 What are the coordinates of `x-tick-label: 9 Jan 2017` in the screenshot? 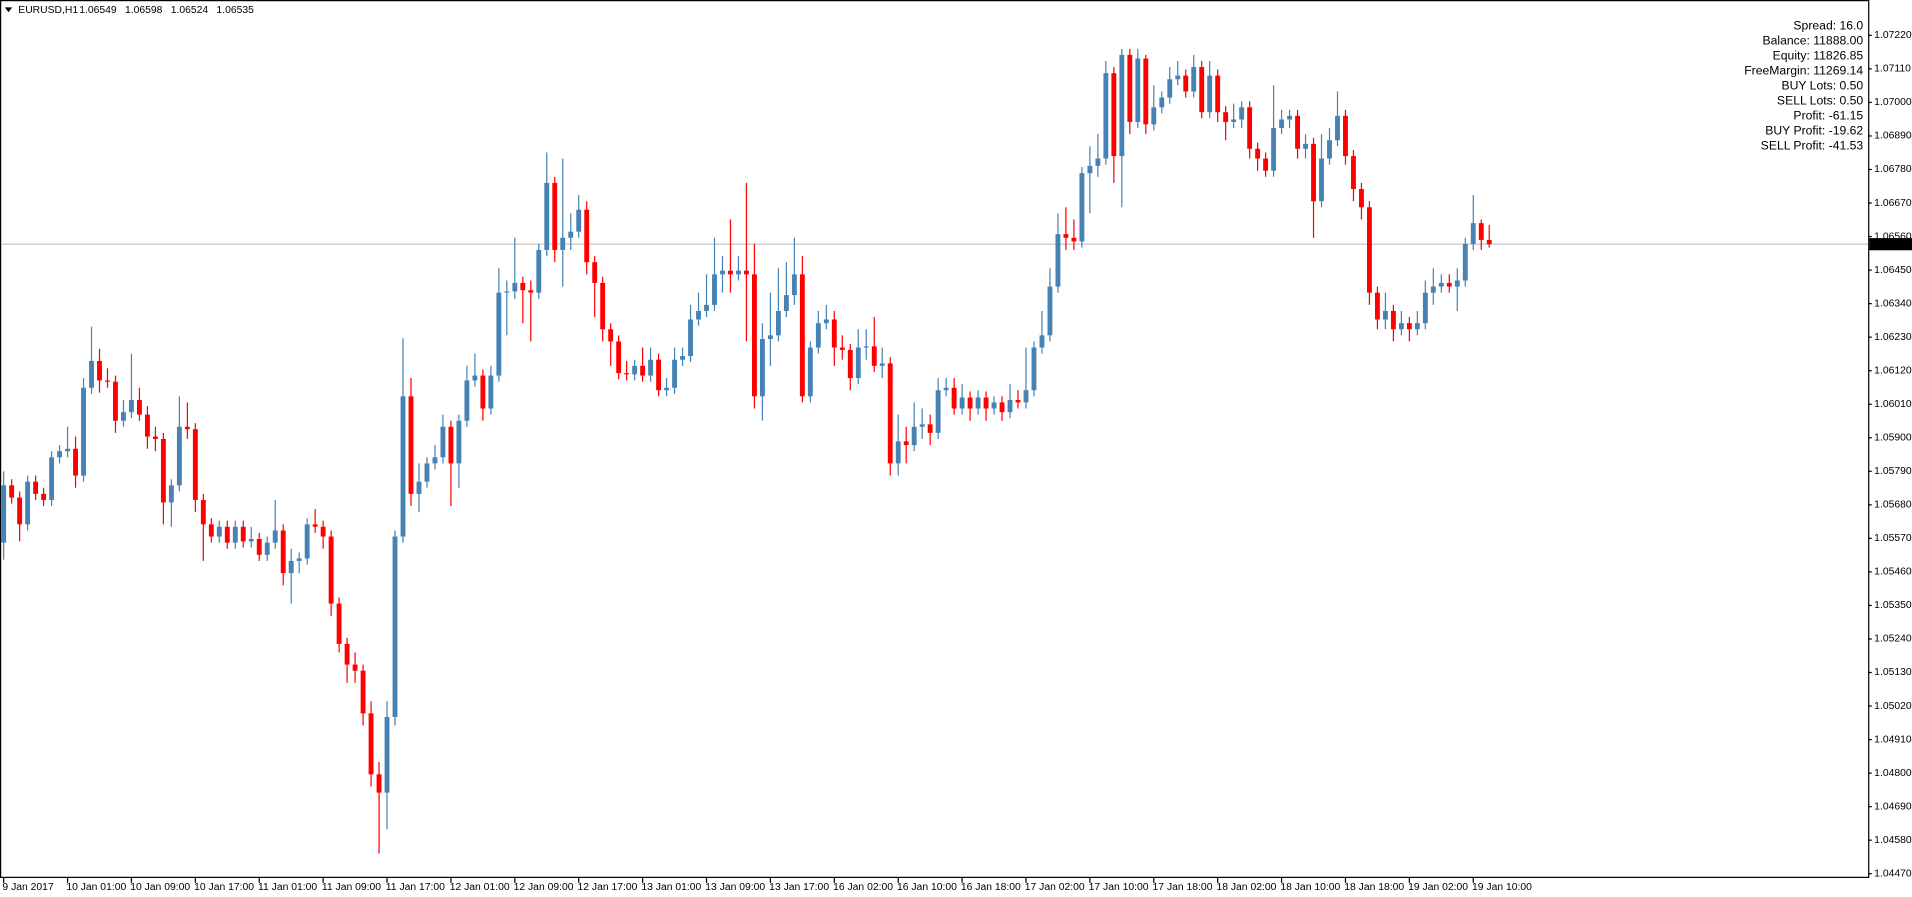 It's located at (28, 887).